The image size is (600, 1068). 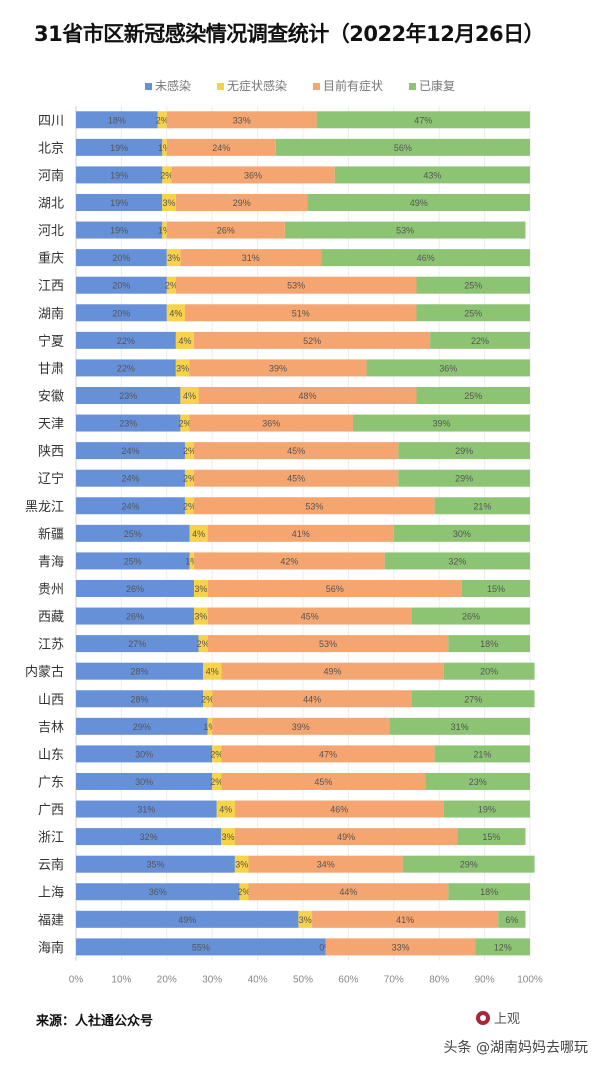 I want to click on legend-swatch, so click(x=413, y=86).